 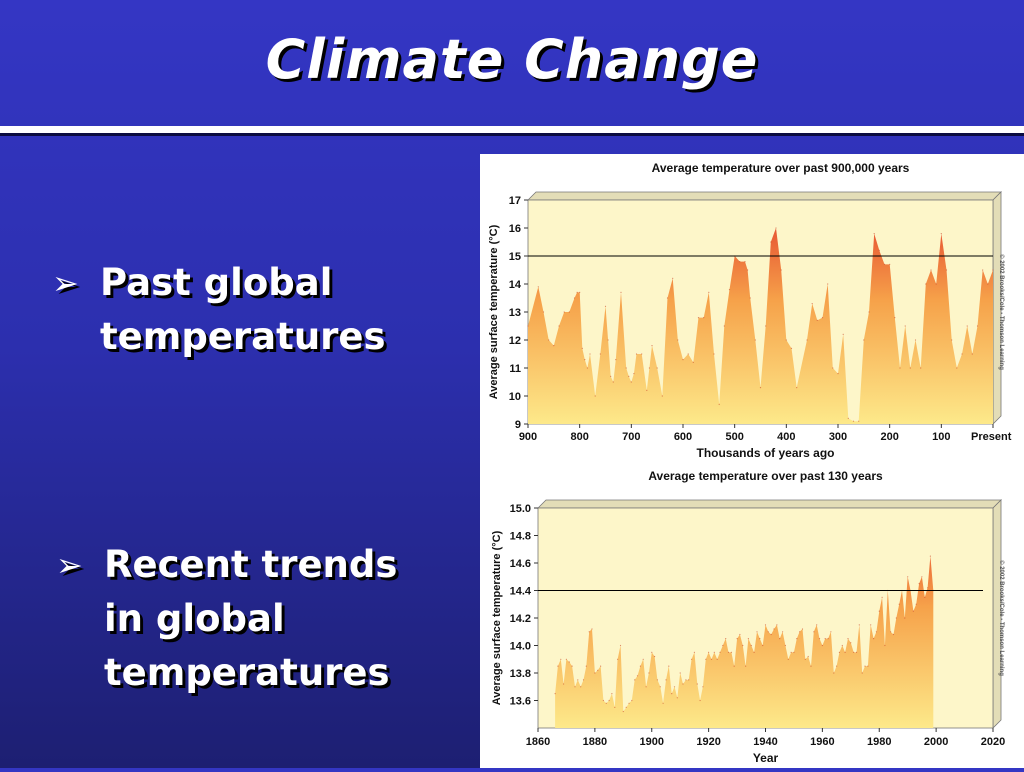 What do you see at coordinates (993, 742) in the screenshot?
I see `x-tick-label: 2020` at bounding box center [993, 742].